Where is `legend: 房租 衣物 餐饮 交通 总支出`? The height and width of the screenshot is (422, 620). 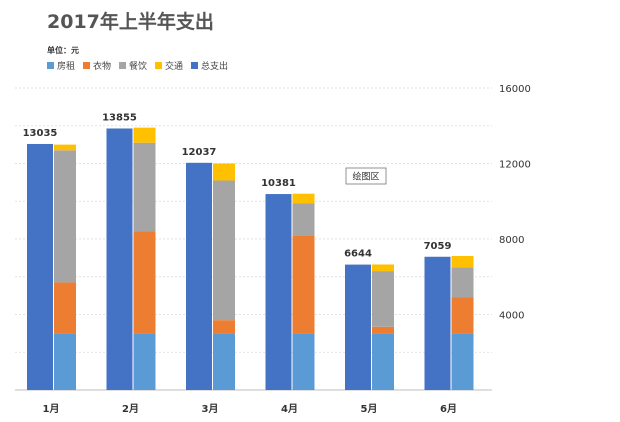
legend: 房租 衣物 餐饮 交通 总支出 is located at coordinates (137, 66).